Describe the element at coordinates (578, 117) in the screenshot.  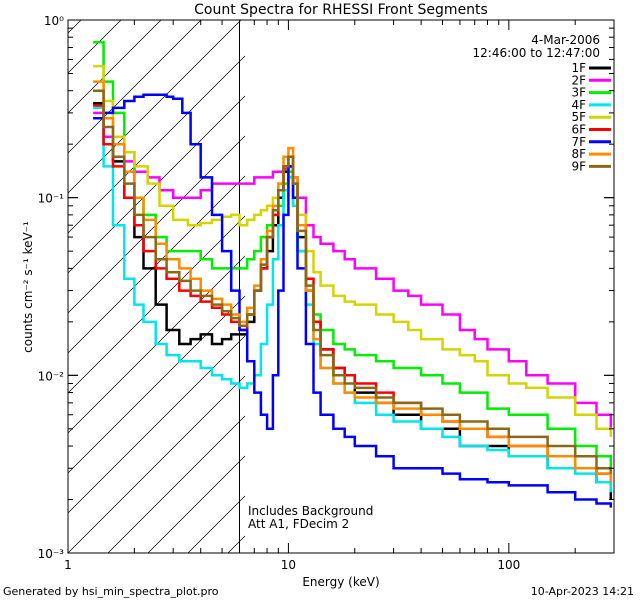
I see `legend-label-5f: 5F` at that location.